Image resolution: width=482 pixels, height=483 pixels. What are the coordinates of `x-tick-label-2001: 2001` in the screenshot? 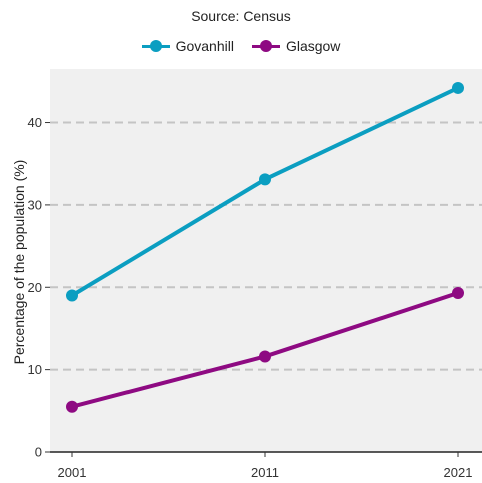 It's located at (72, 472).